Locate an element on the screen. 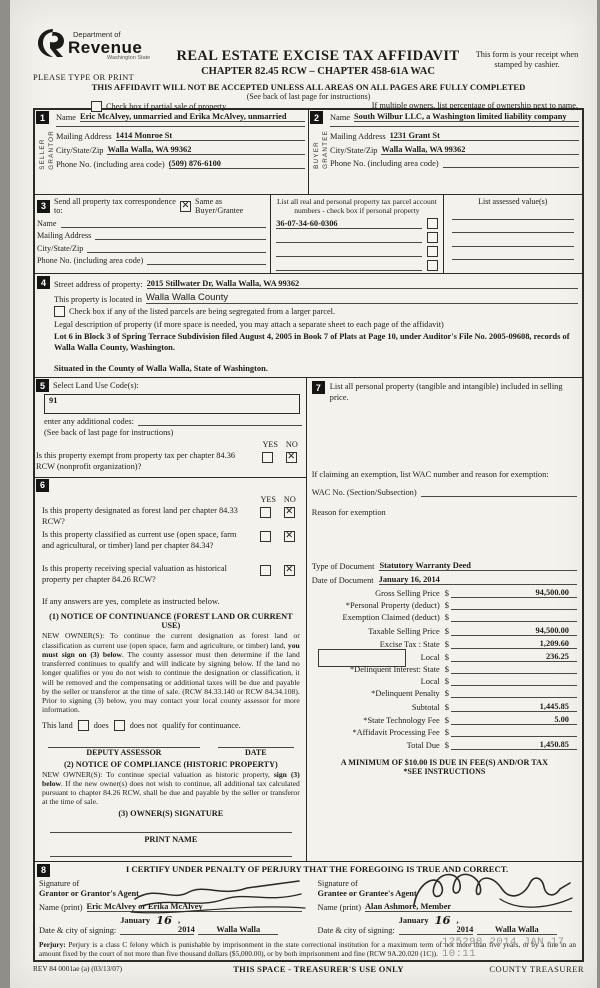  type-of-document-field: Statutory Warranty Deed is located at coordinates (478, 566).